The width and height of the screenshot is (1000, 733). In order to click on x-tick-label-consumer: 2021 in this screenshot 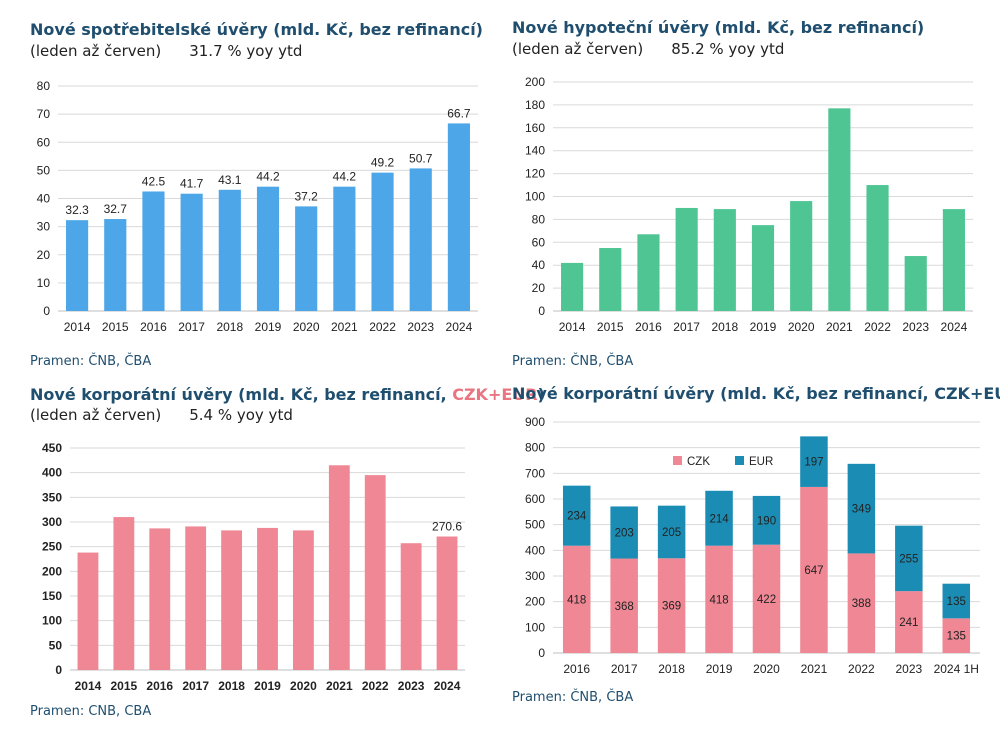, I will do `click(344, 327)`.